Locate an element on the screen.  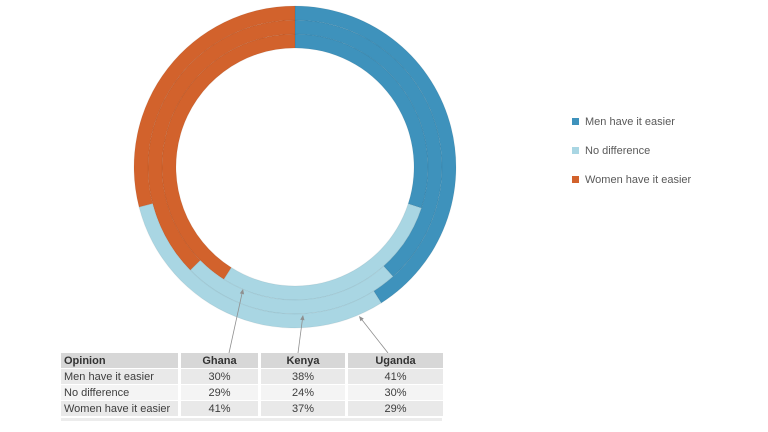
legend-label: Men have it easier is located at coordinates (630, 121).